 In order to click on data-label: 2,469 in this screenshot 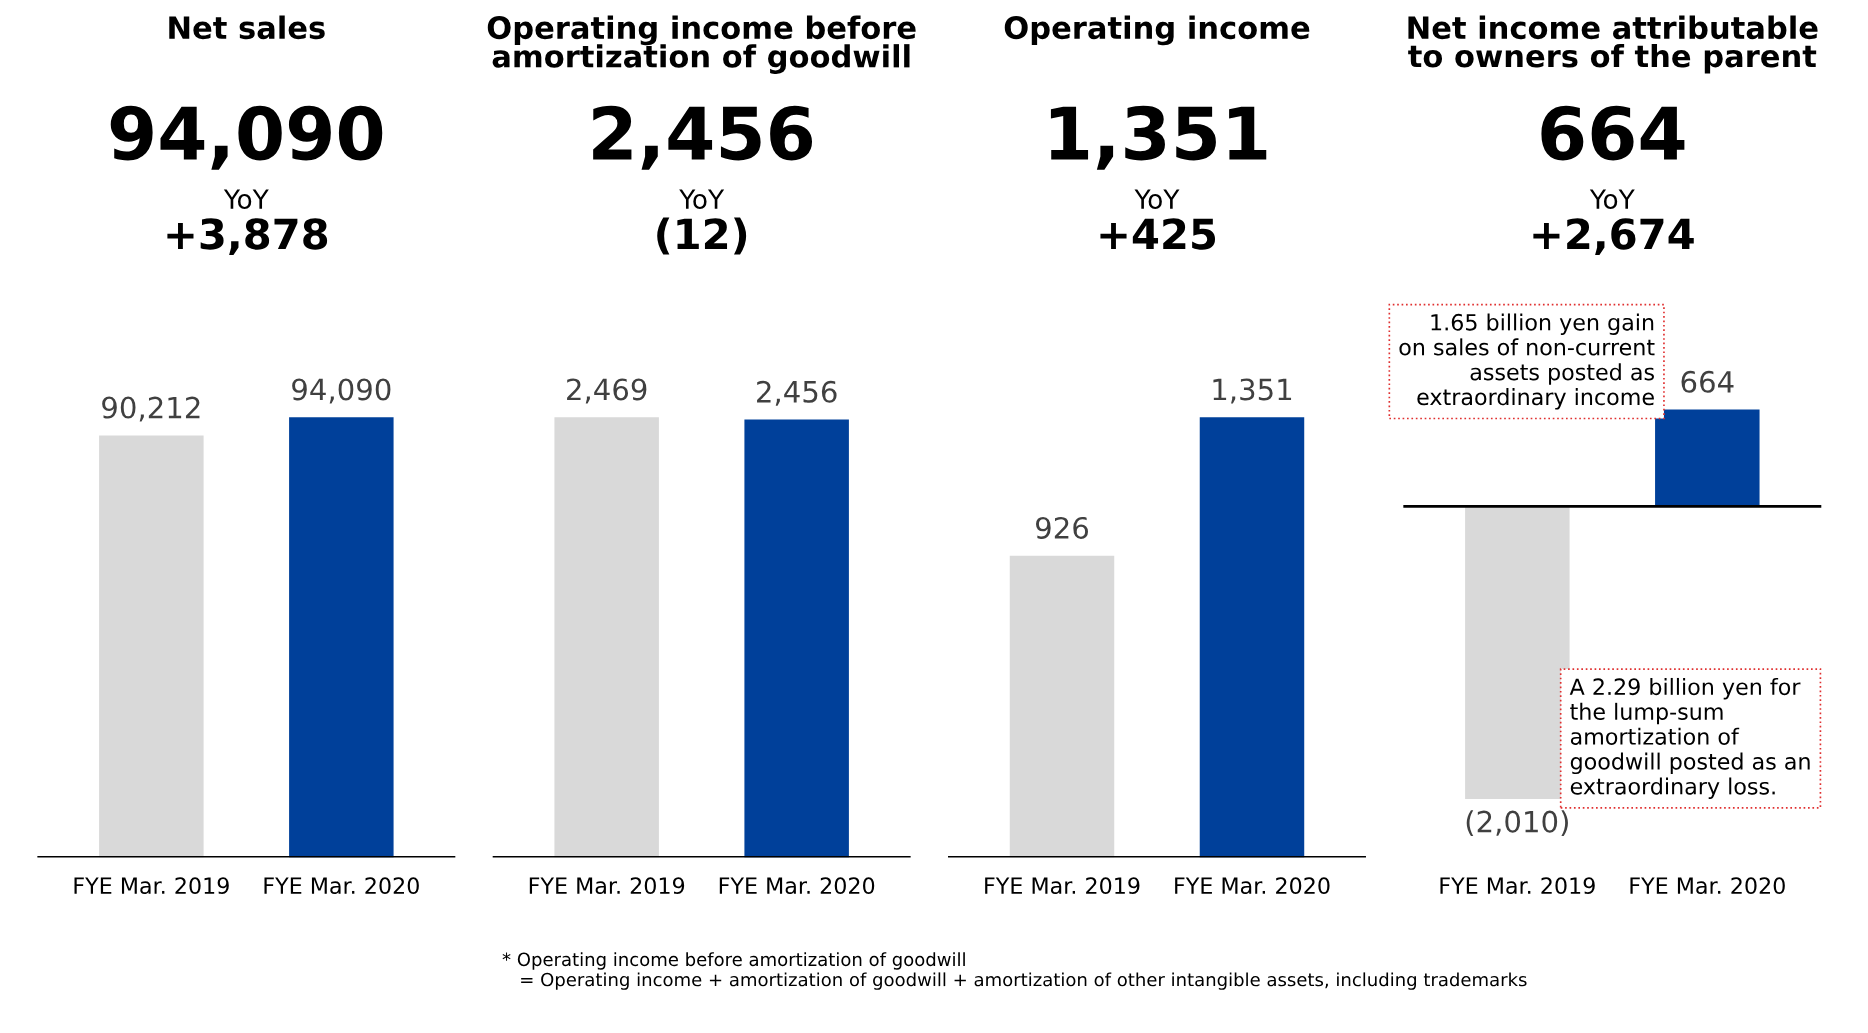, I will do `click(607, 391)`.